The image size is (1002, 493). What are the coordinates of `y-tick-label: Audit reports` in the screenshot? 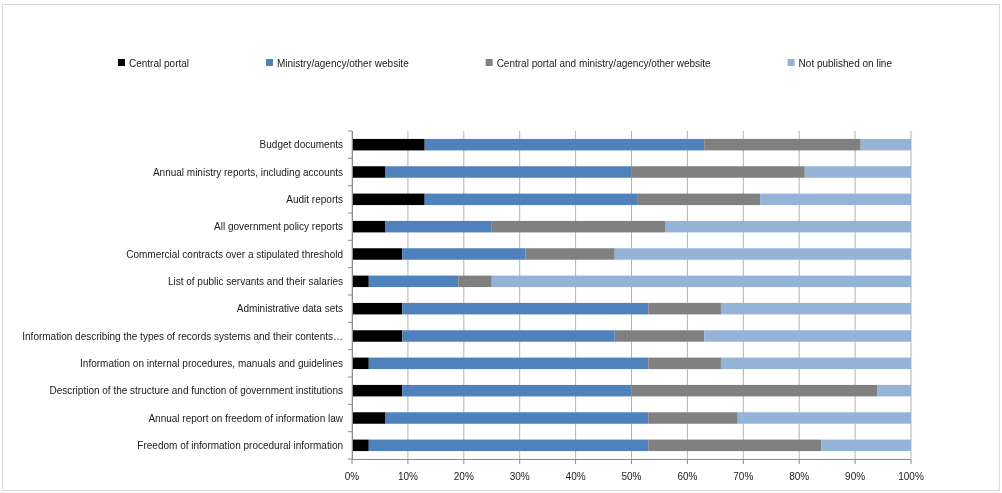 It's located at (314, 199).